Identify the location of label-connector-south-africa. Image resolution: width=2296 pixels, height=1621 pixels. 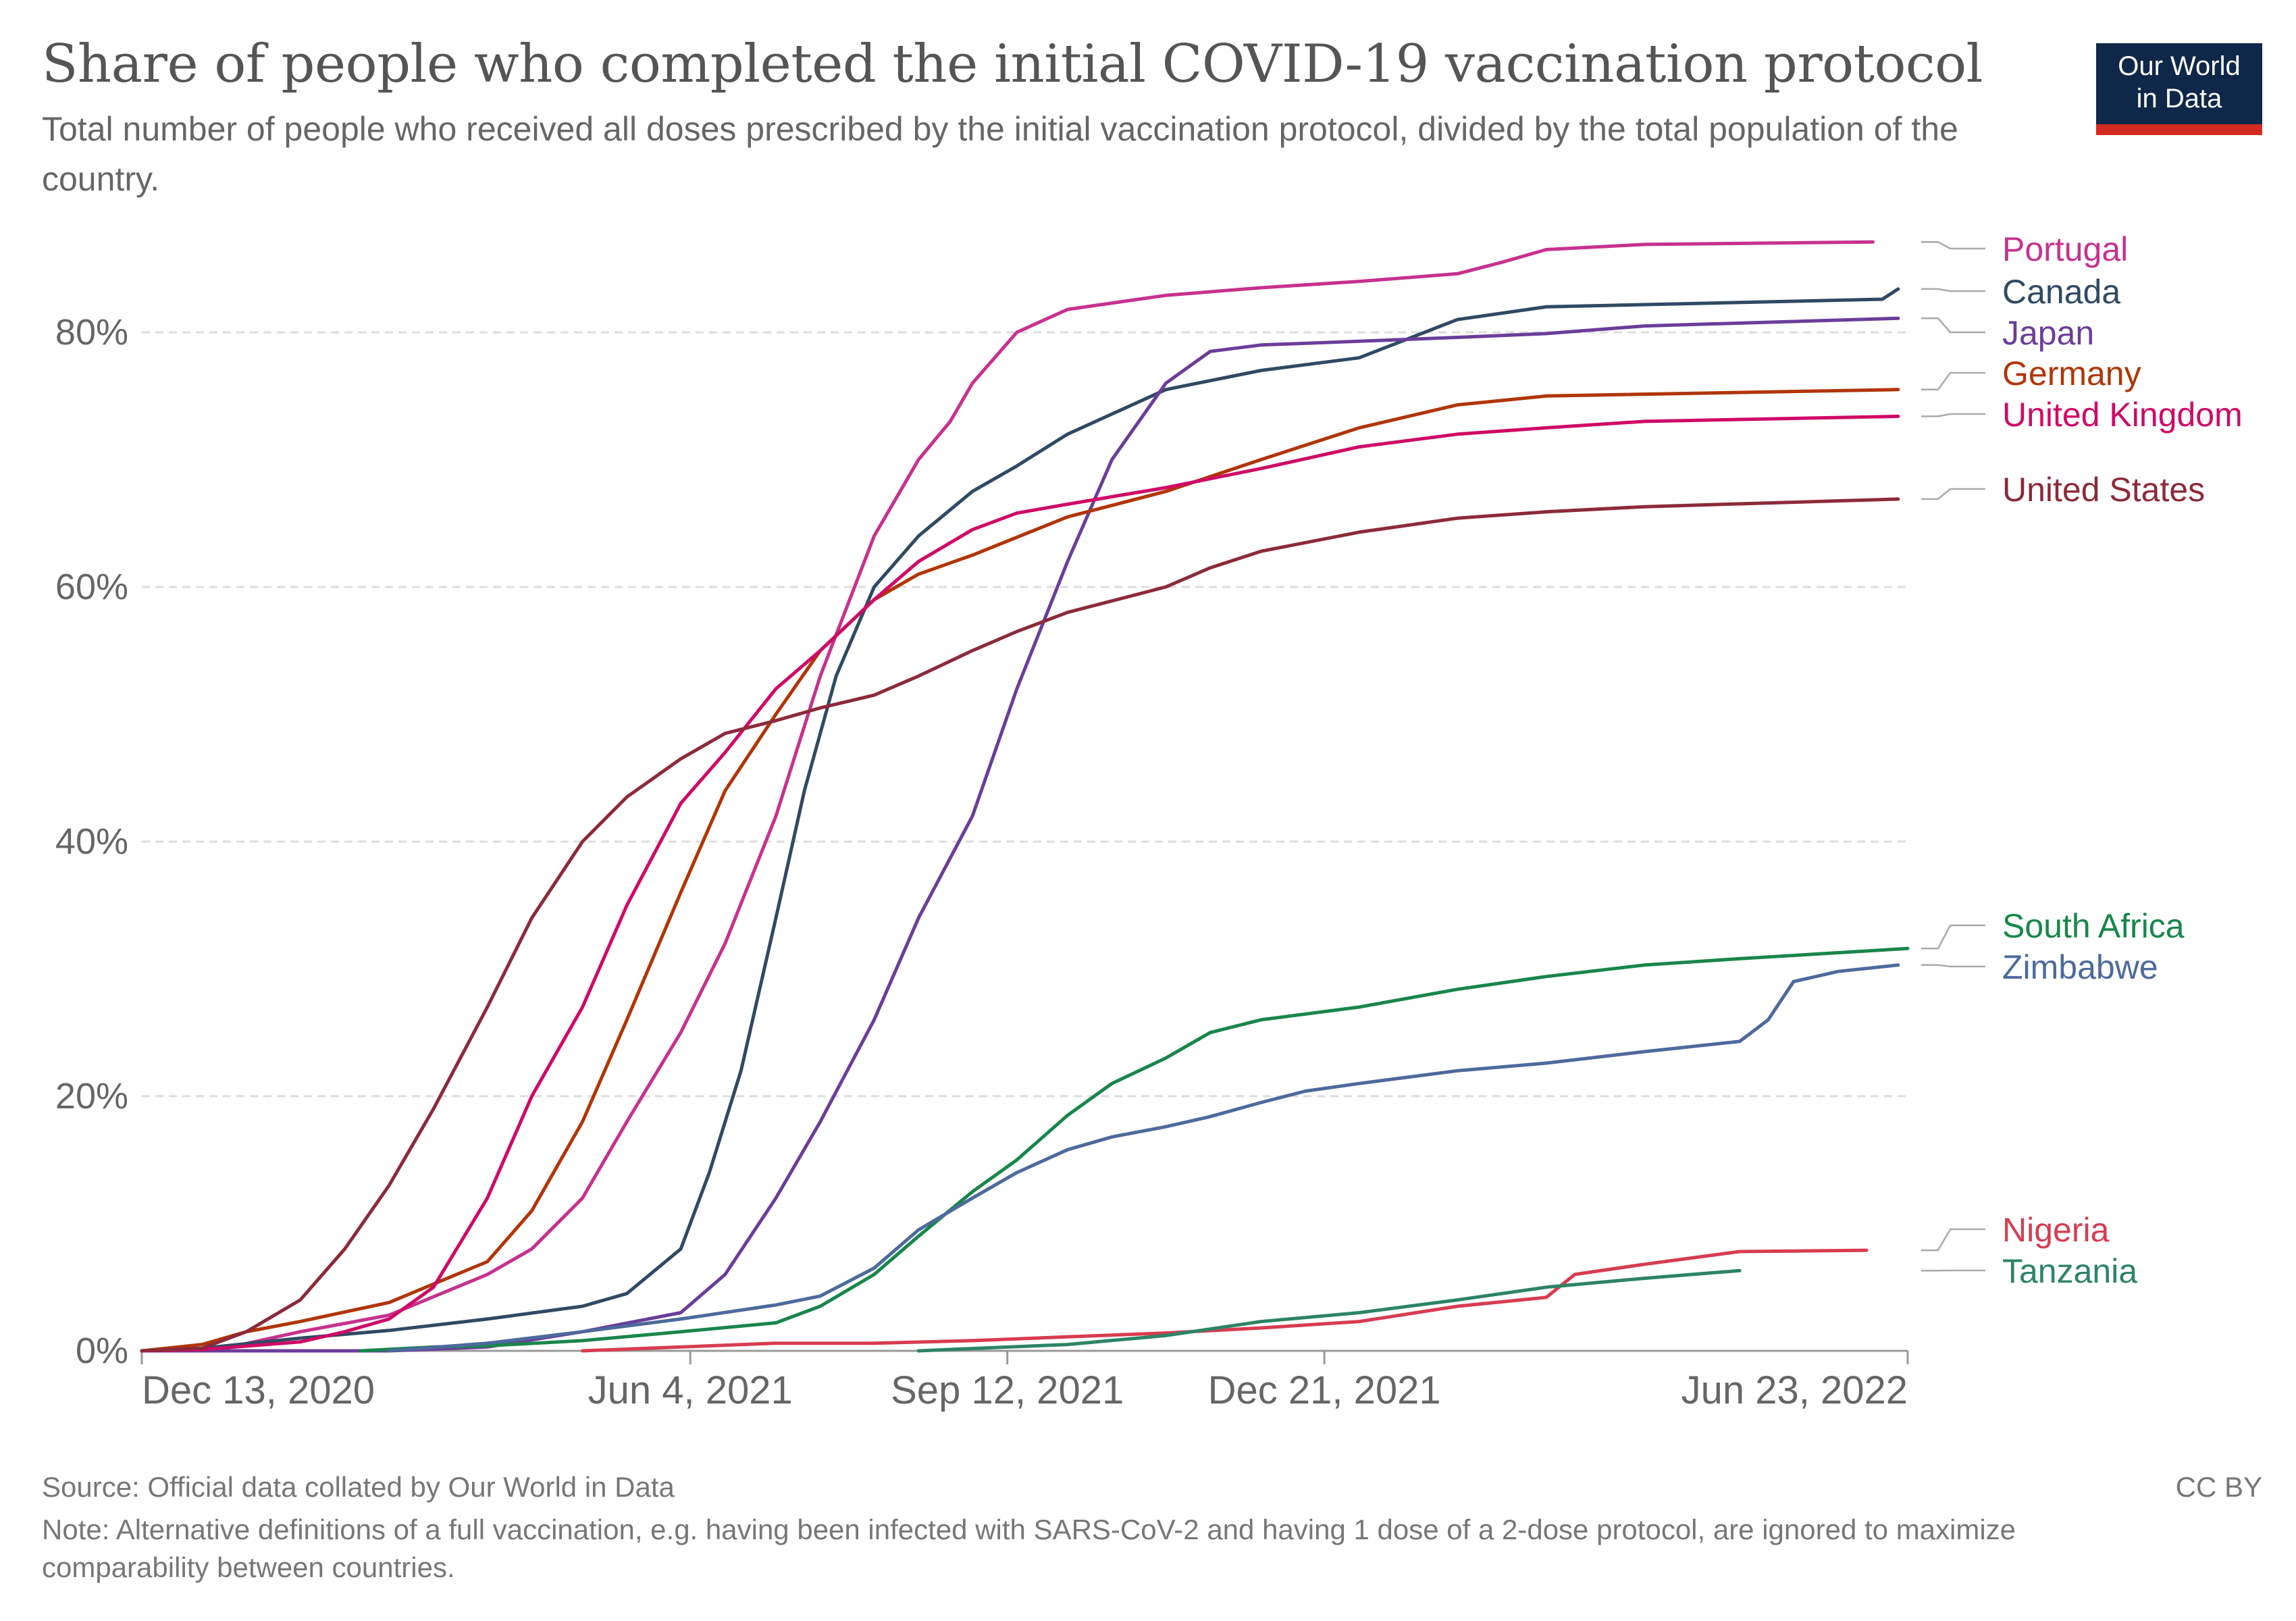
(1953, 937).